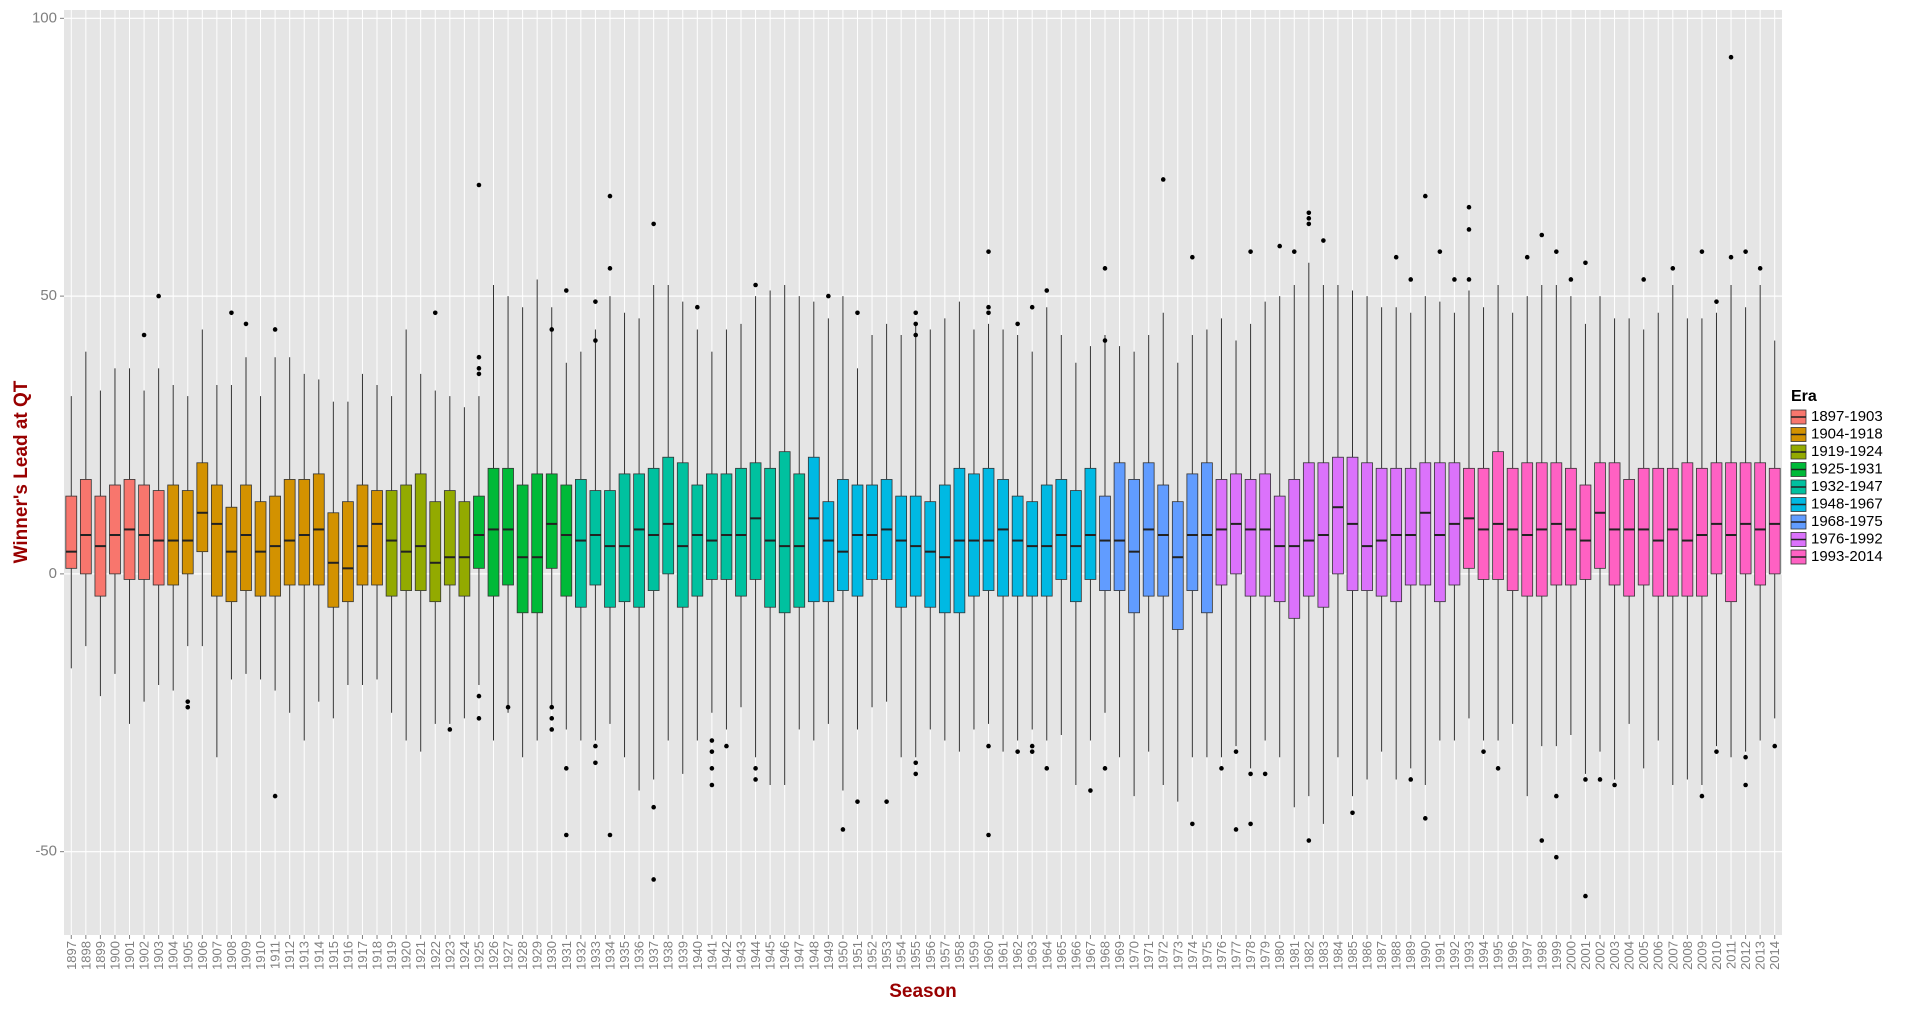  What do you see at coordinates (915, 955) in the screenshot?
I see `x-tick-label: 1955` at bounding box center [915, 955].